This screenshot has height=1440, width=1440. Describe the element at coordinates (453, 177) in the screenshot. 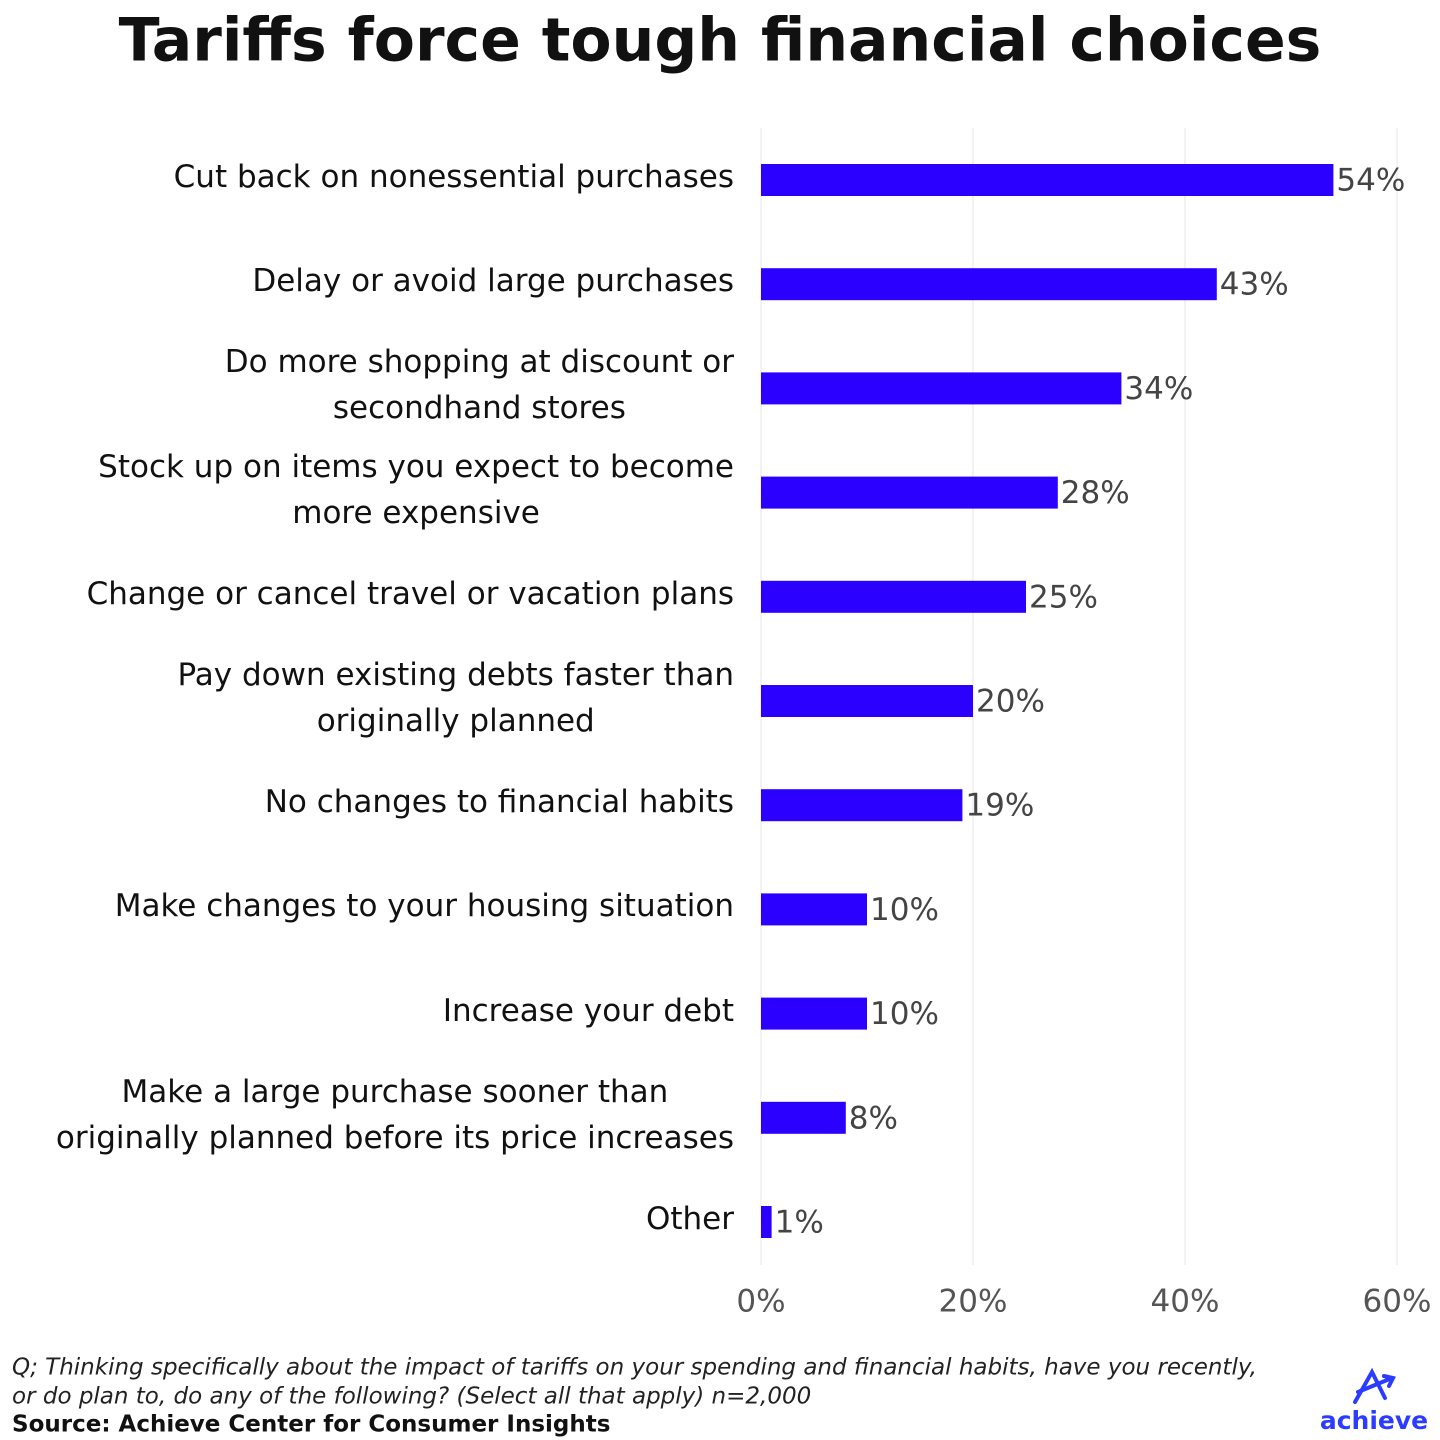

I see `y-tick-label: Cut back on nonessential purchases` at that location.